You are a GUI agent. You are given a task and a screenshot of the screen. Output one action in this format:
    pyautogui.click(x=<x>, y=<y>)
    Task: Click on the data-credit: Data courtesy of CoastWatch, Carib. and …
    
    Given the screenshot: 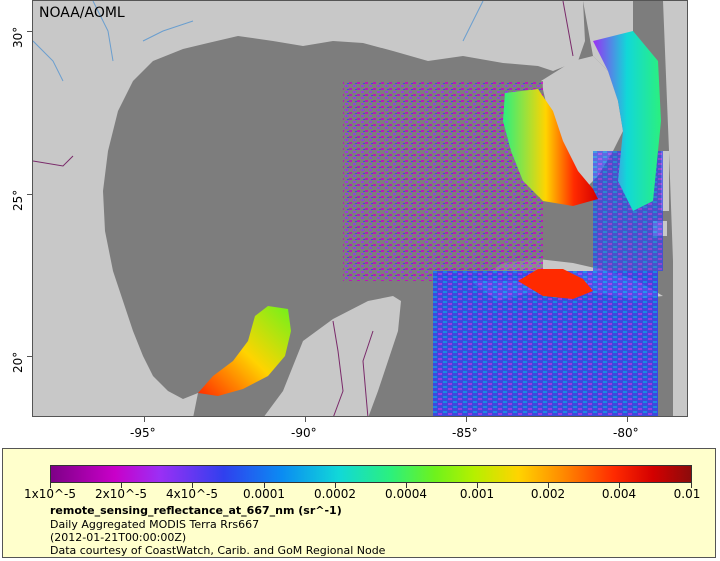 What is the action you would take?
    pyautogui.click(x=218, y=550)
    